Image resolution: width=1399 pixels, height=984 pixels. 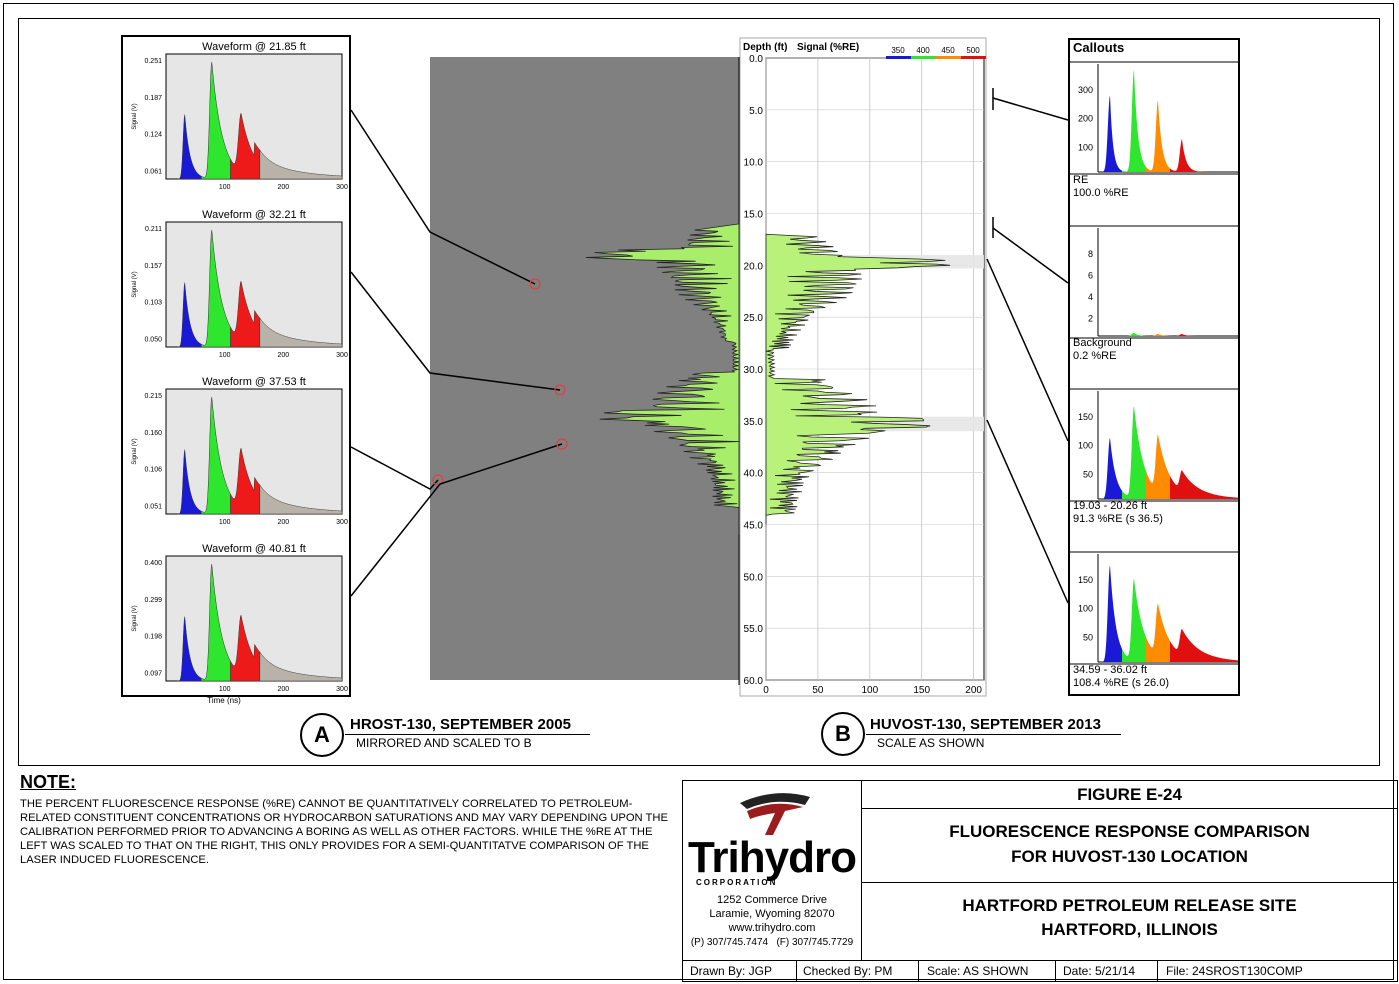 What do you see at coordinates (754, 215) in the screenshot?
I see `depth-tick-label: 15.0` at bounding box center [754, 215].